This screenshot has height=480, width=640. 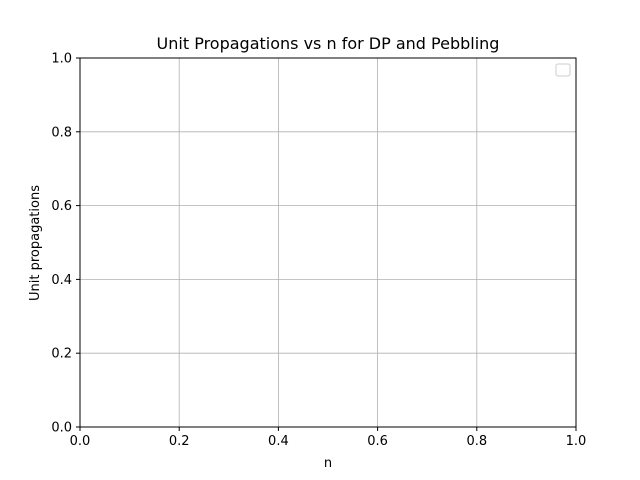 I want to click on y-axis-label: Unit propagations, so click(x=35, y=243).